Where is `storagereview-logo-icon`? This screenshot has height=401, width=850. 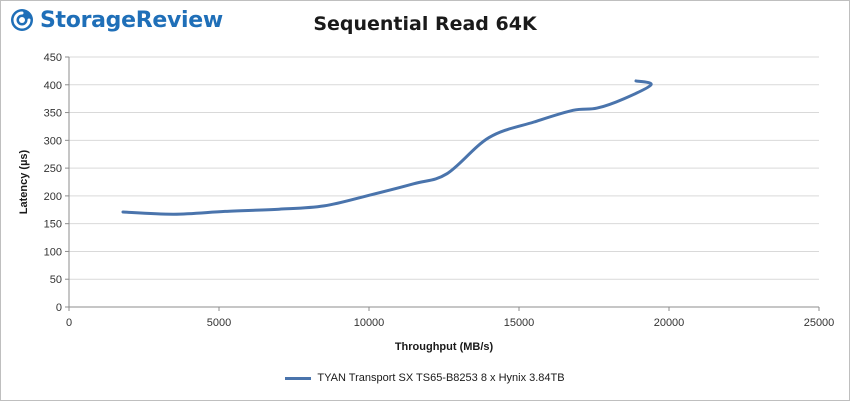 storagereview-logo-icon is located at coordinates (22, 20).